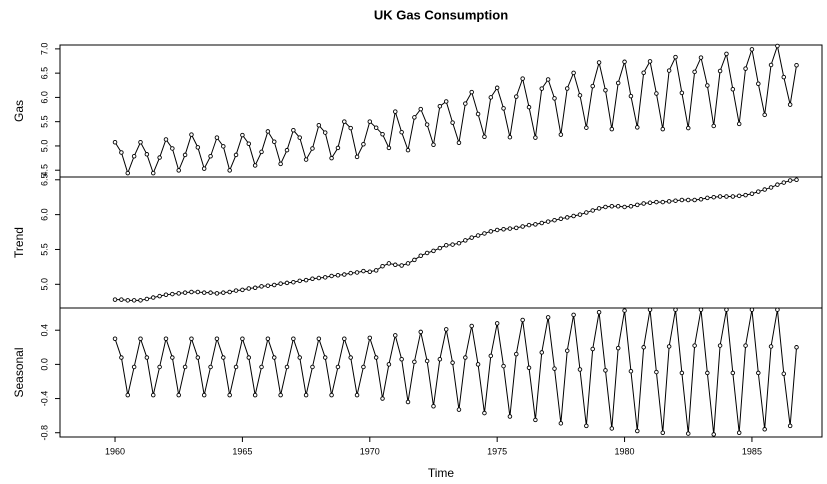 This screenshot has width=827, height=484. I want to click on x-tick-label: 1975, so click(497, 451).